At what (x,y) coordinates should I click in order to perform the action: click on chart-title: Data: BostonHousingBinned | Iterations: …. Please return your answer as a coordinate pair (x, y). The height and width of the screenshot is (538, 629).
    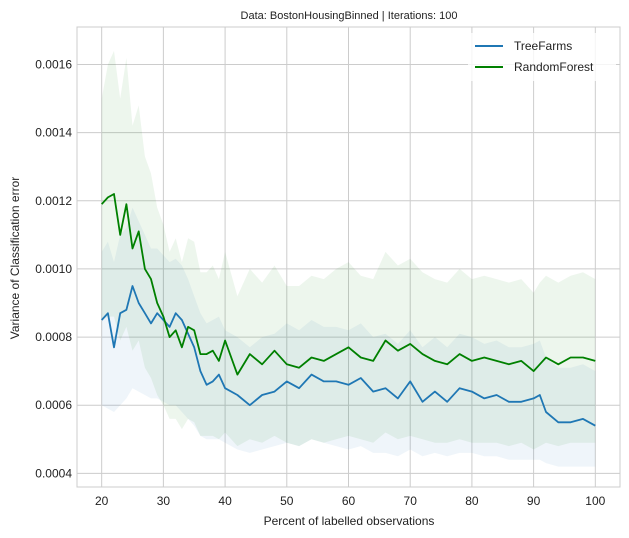
    Looking at the image, I should click on (349, 16).